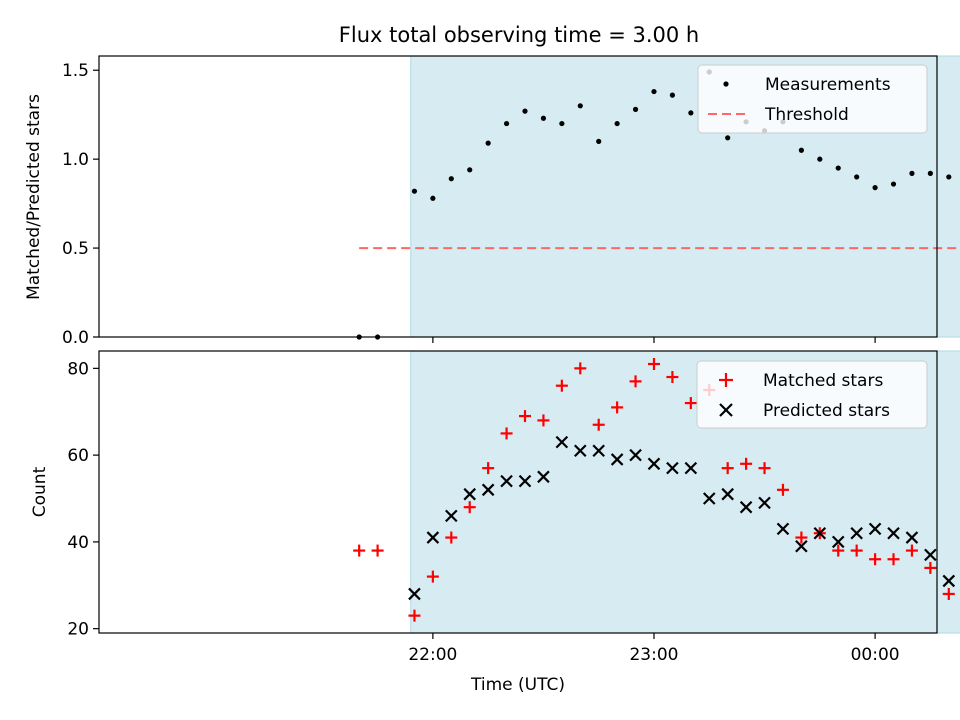  Describe the element at coordinates (78, 543) in the screenshot. I see `y-tick-label: 40` at that location.